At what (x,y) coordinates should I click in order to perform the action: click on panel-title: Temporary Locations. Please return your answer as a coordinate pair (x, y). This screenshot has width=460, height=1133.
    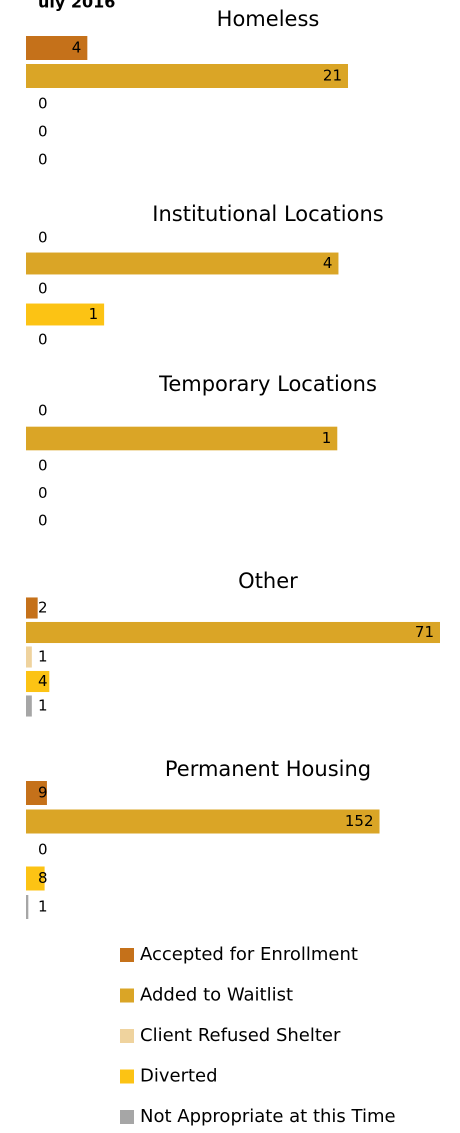
    Looking at the image, I should click on (267, 384).